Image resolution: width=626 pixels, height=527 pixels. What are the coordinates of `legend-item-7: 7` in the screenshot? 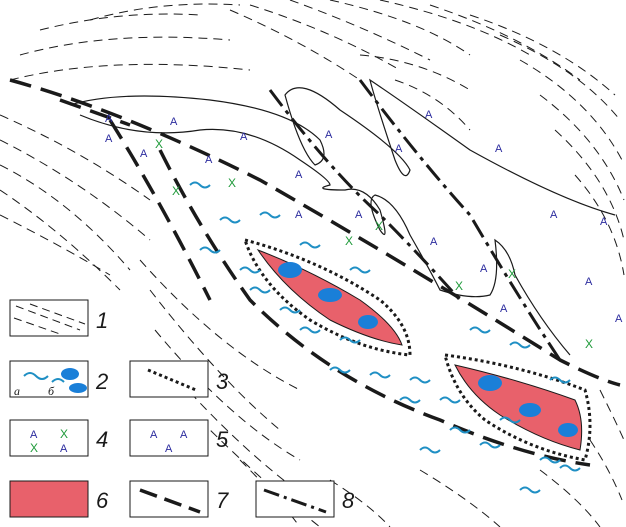 It's located at (179, 499).